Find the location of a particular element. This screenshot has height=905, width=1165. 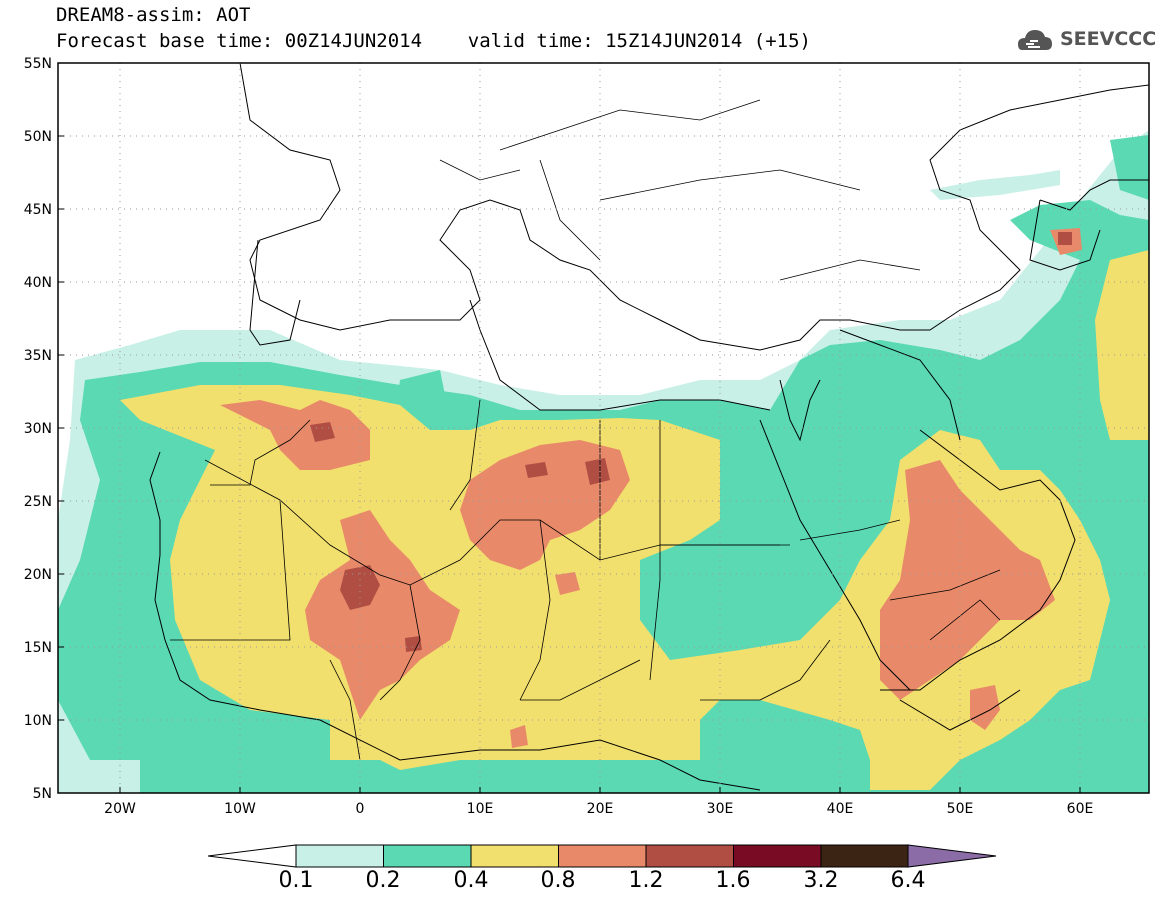

lat-label-5n: 5N is located at coordinates (42, 794).